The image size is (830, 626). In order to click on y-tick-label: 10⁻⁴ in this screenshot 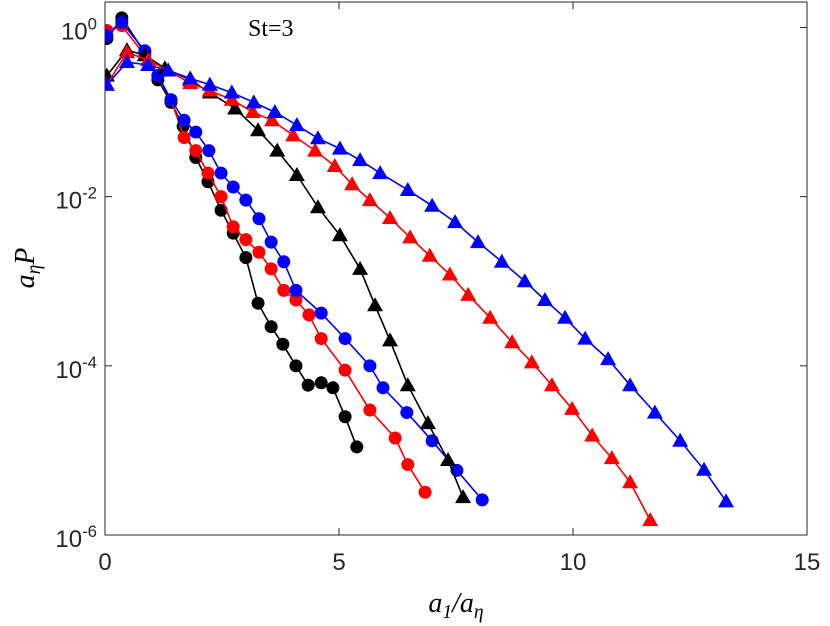, I will do `click(76, 368)`.